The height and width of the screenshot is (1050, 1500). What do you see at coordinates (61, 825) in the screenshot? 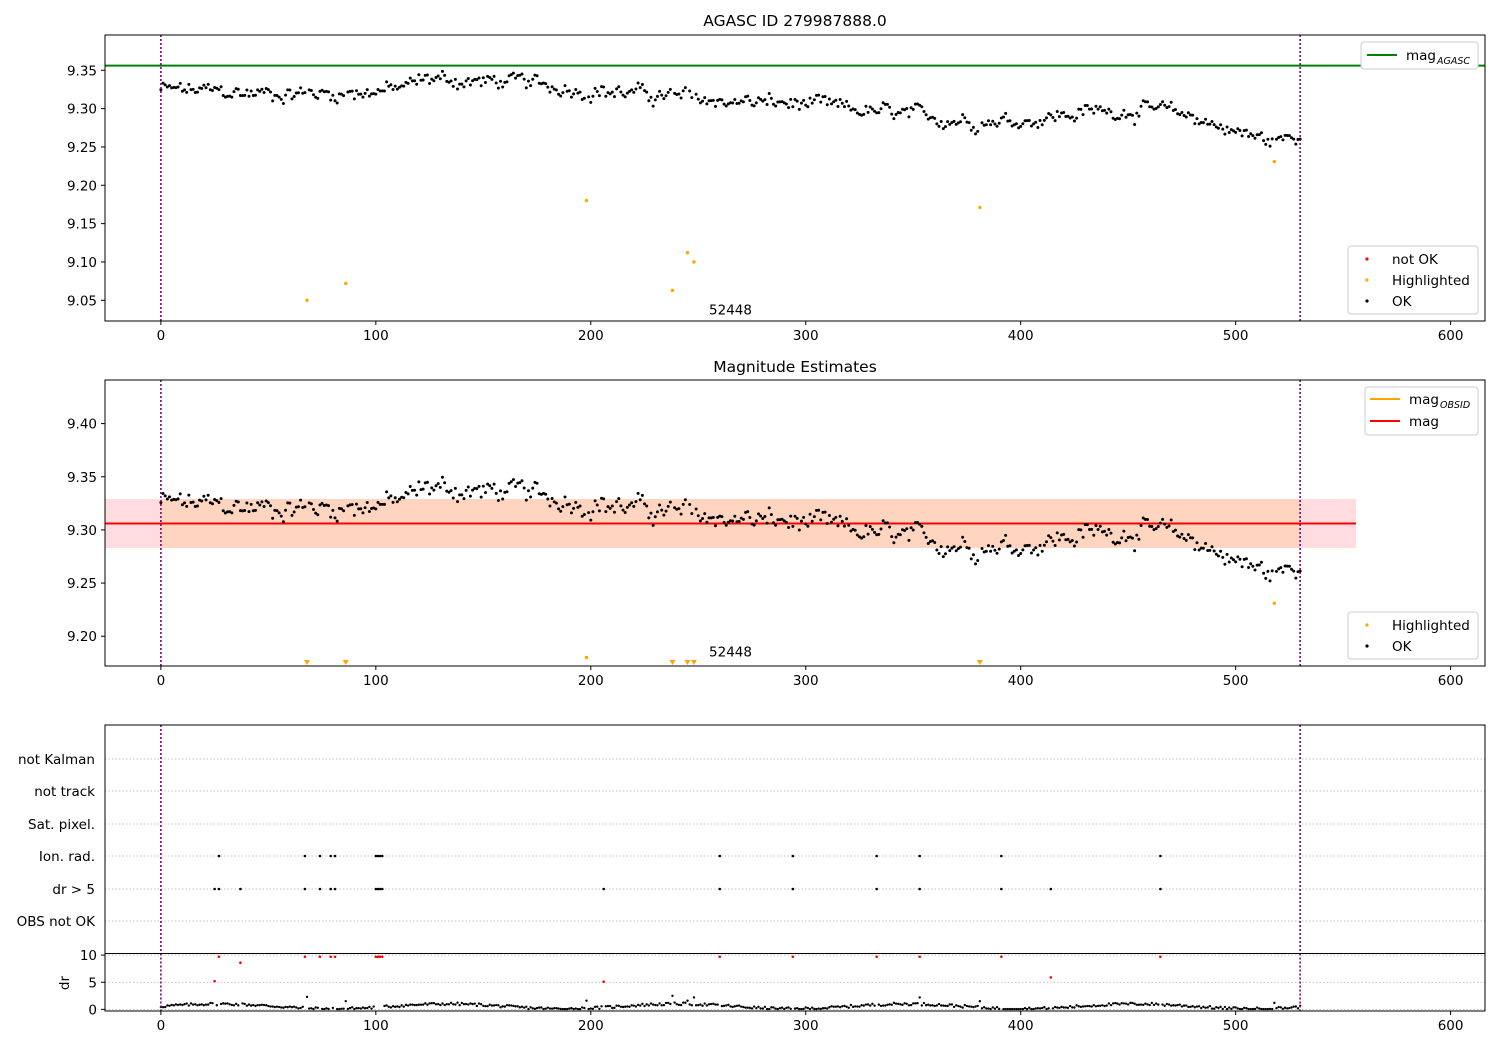
I see `category-label-sat-pixel: Sat. pixel.` at bounding box center [61, 825].